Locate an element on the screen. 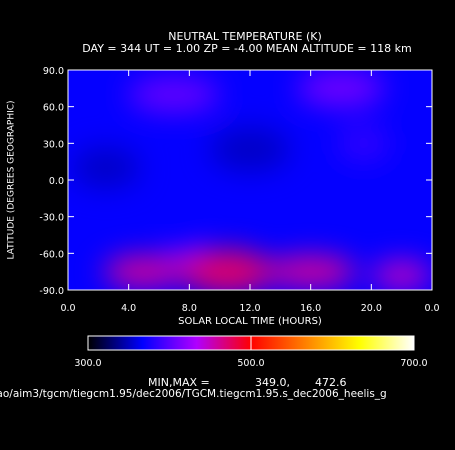  y-tick-label: 90.0 is located at coordinates (53, 71).